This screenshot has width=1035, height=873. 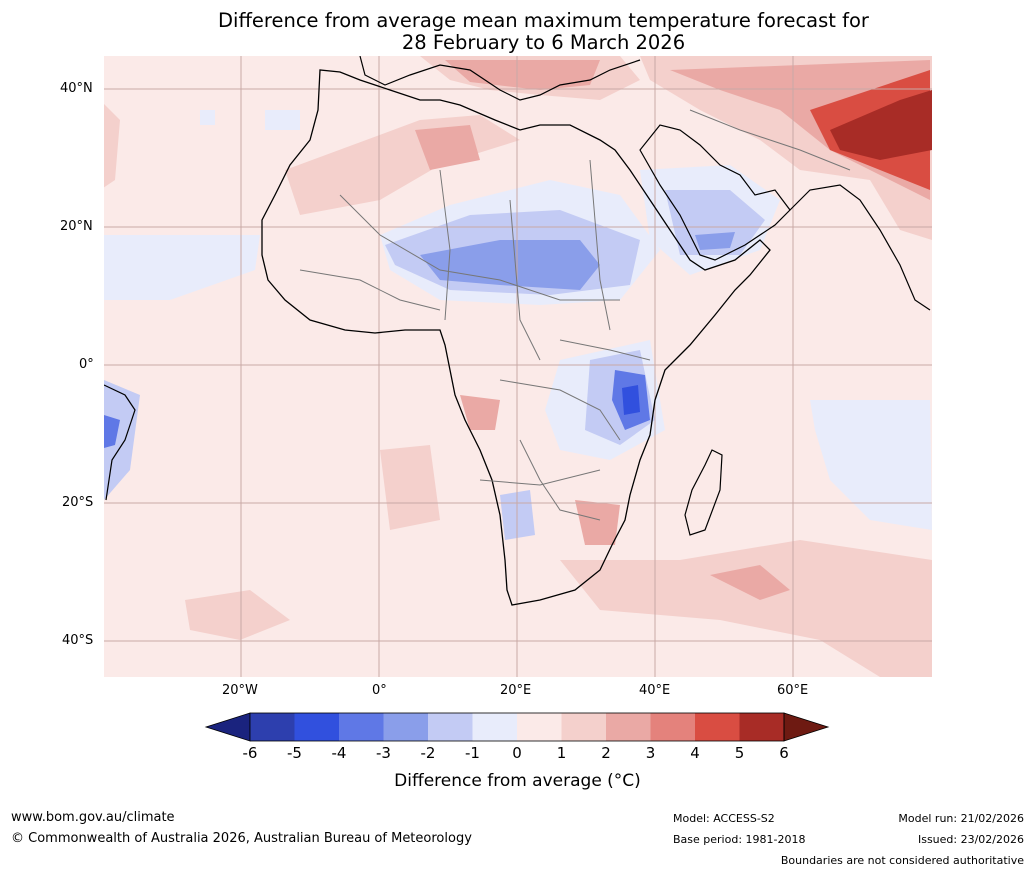 What do you see at coordinates (78, 640) in the screenshot?
I see `lat-label-40s: 40°S` at bounding box center [78, 640].